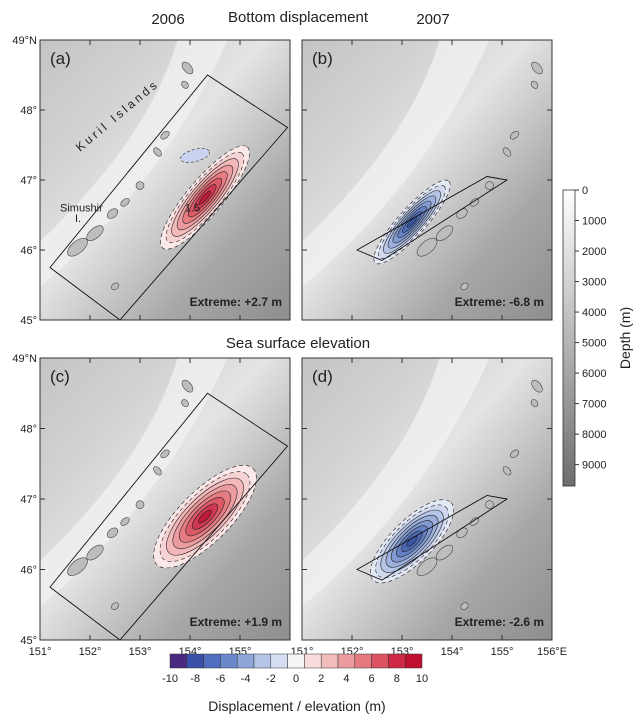  Describe the element at coordinates (569, 338) in the screenshot. I see `depth-colorbar-fill` at that location.